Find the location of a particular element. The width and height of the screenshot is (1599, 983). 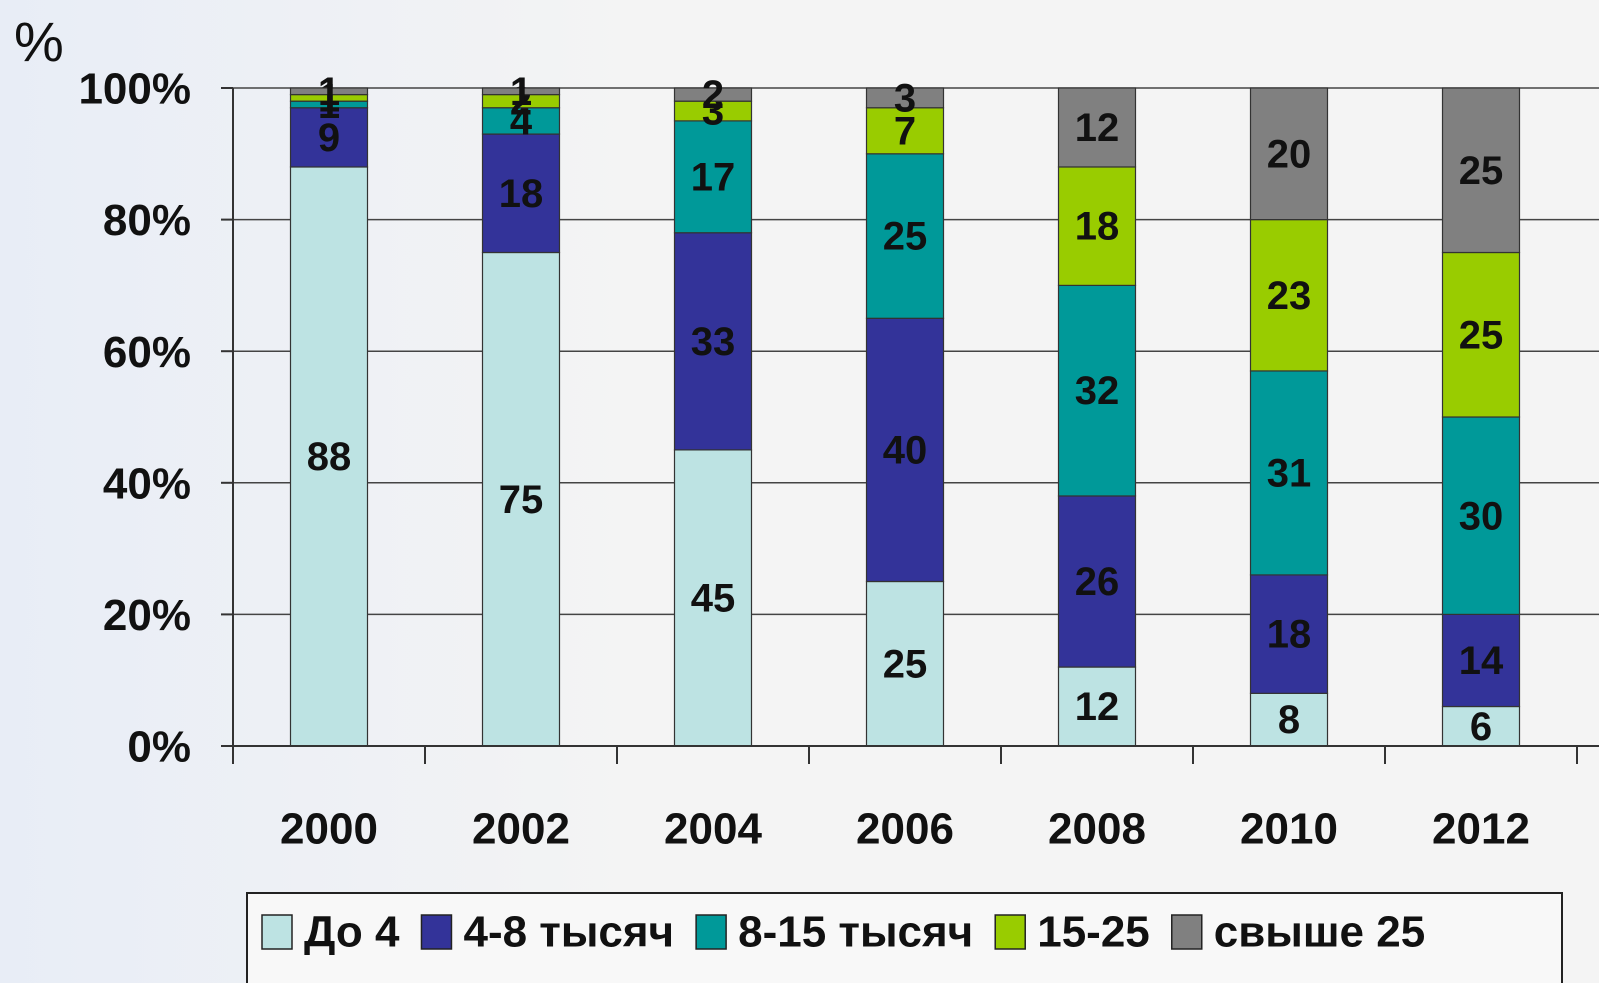

x-tick-label: 2006 is located at coordinates (905, 829).